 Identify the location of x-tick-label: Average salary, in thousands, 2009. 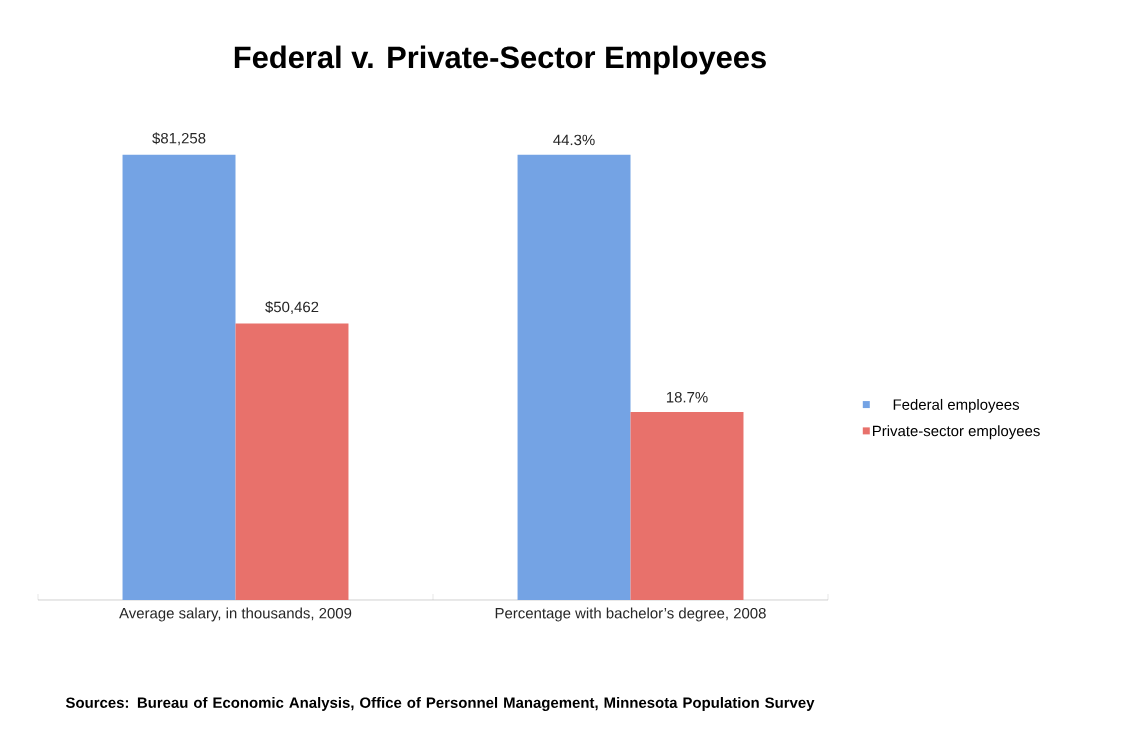
(235, 614).